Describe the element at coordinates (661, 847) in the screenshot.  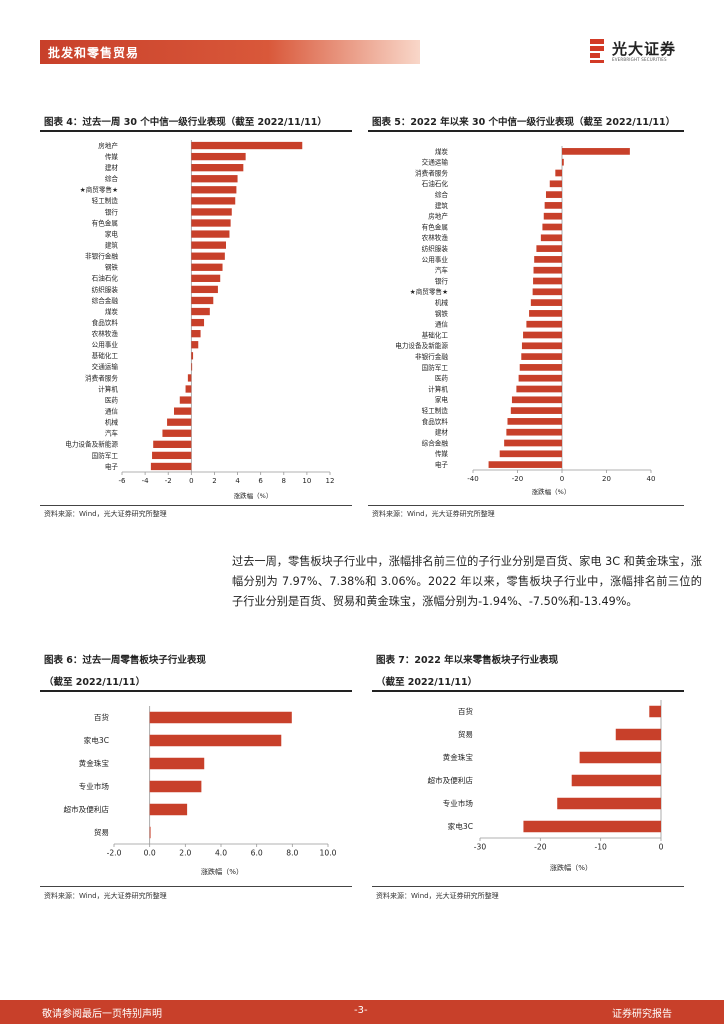
I see `fig7-tick-label: 0` at that location.